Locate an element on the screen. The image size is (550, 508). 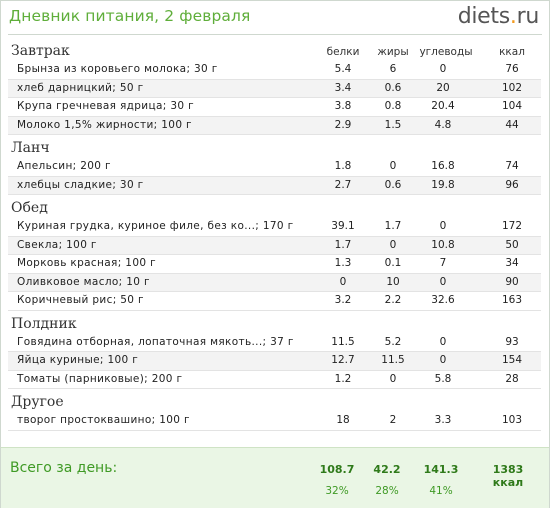
meal-title: Полдник is located at coordinates (44, 323).